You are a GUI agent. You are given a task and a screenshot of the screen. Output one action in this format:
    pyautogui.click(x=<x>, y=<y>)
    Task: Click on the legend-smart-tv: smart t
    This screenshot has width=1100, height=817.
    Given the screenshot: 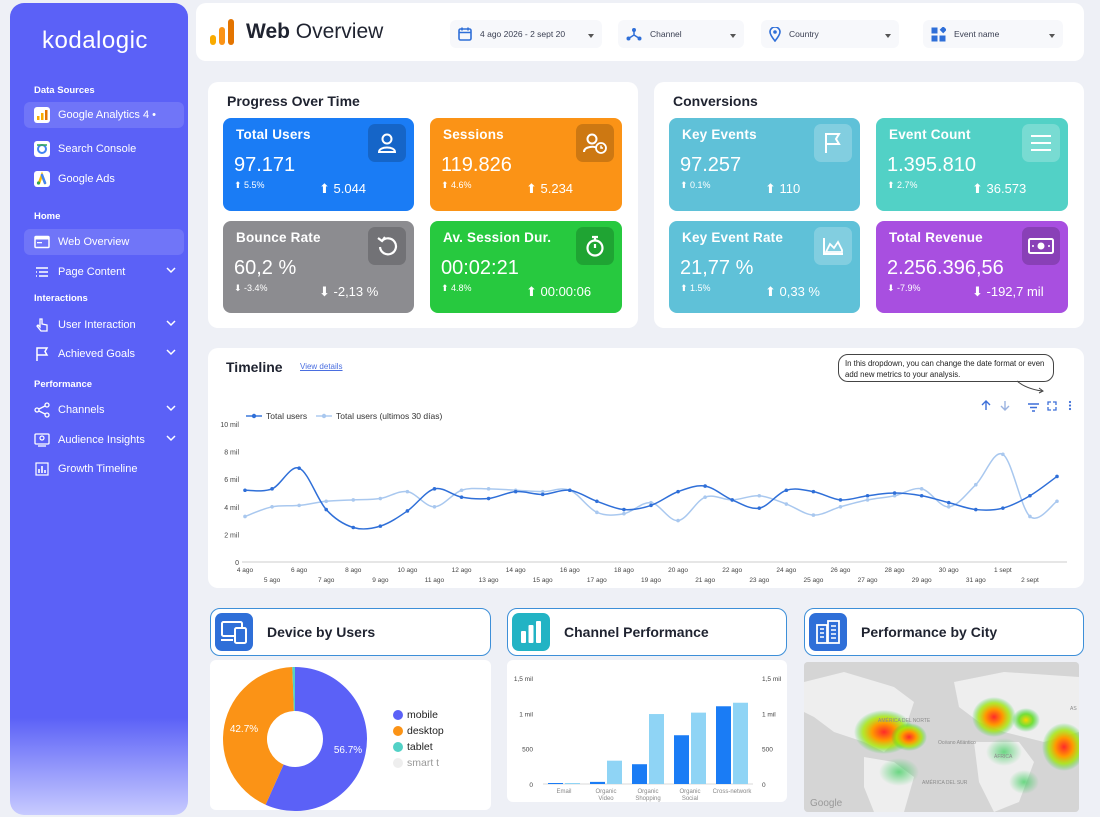 What is the action you would take?
    pyautogui.click(x=416, y=763)
    